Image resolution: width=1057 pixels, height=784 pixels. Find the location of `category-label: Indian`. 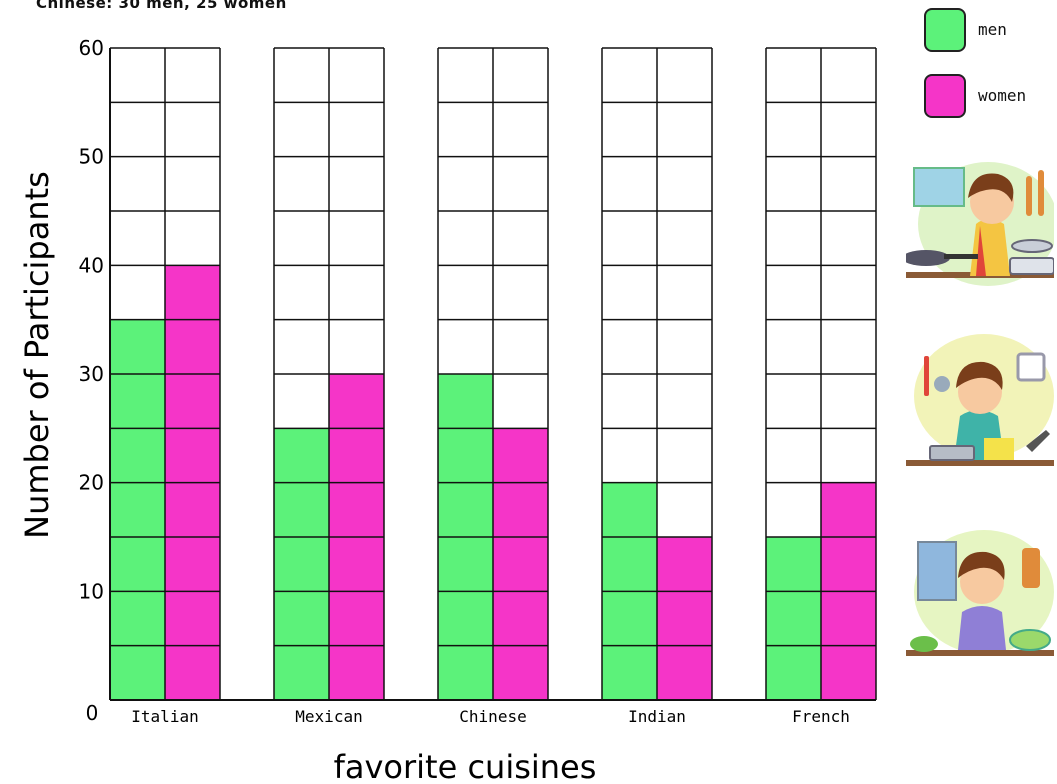

category-label: Indian is located at coordinates (657, 716).